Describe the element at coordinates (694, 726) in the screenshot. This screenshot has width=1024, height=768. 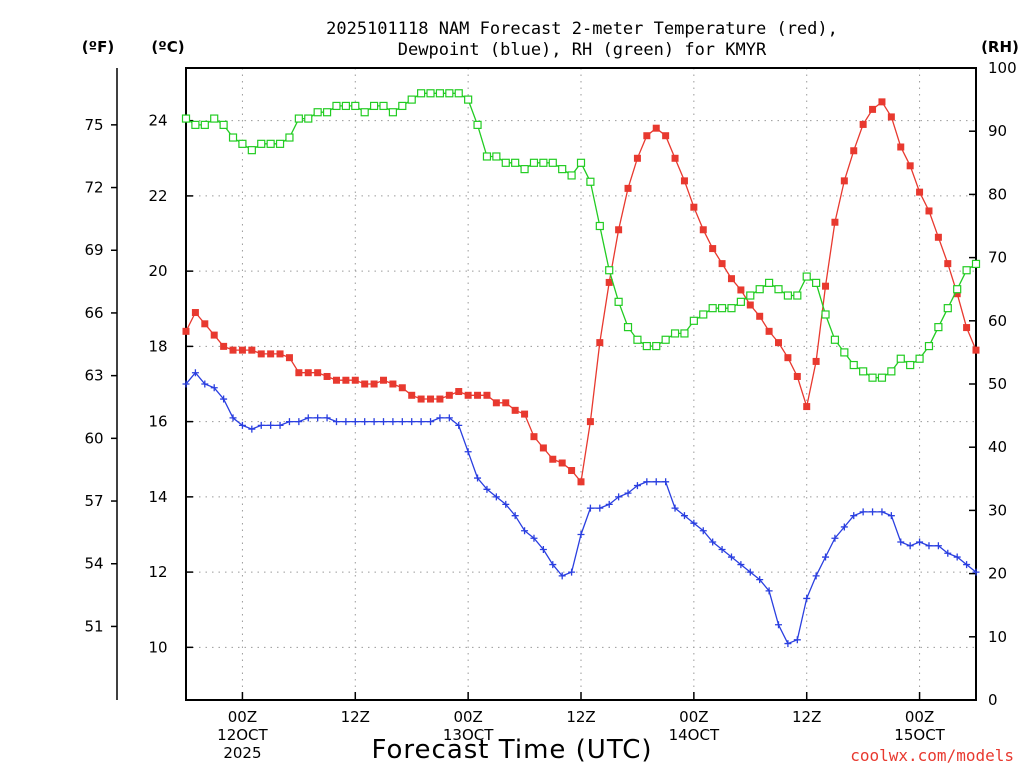
I see `x-tick-label: 00Z 14OCT` at that location.